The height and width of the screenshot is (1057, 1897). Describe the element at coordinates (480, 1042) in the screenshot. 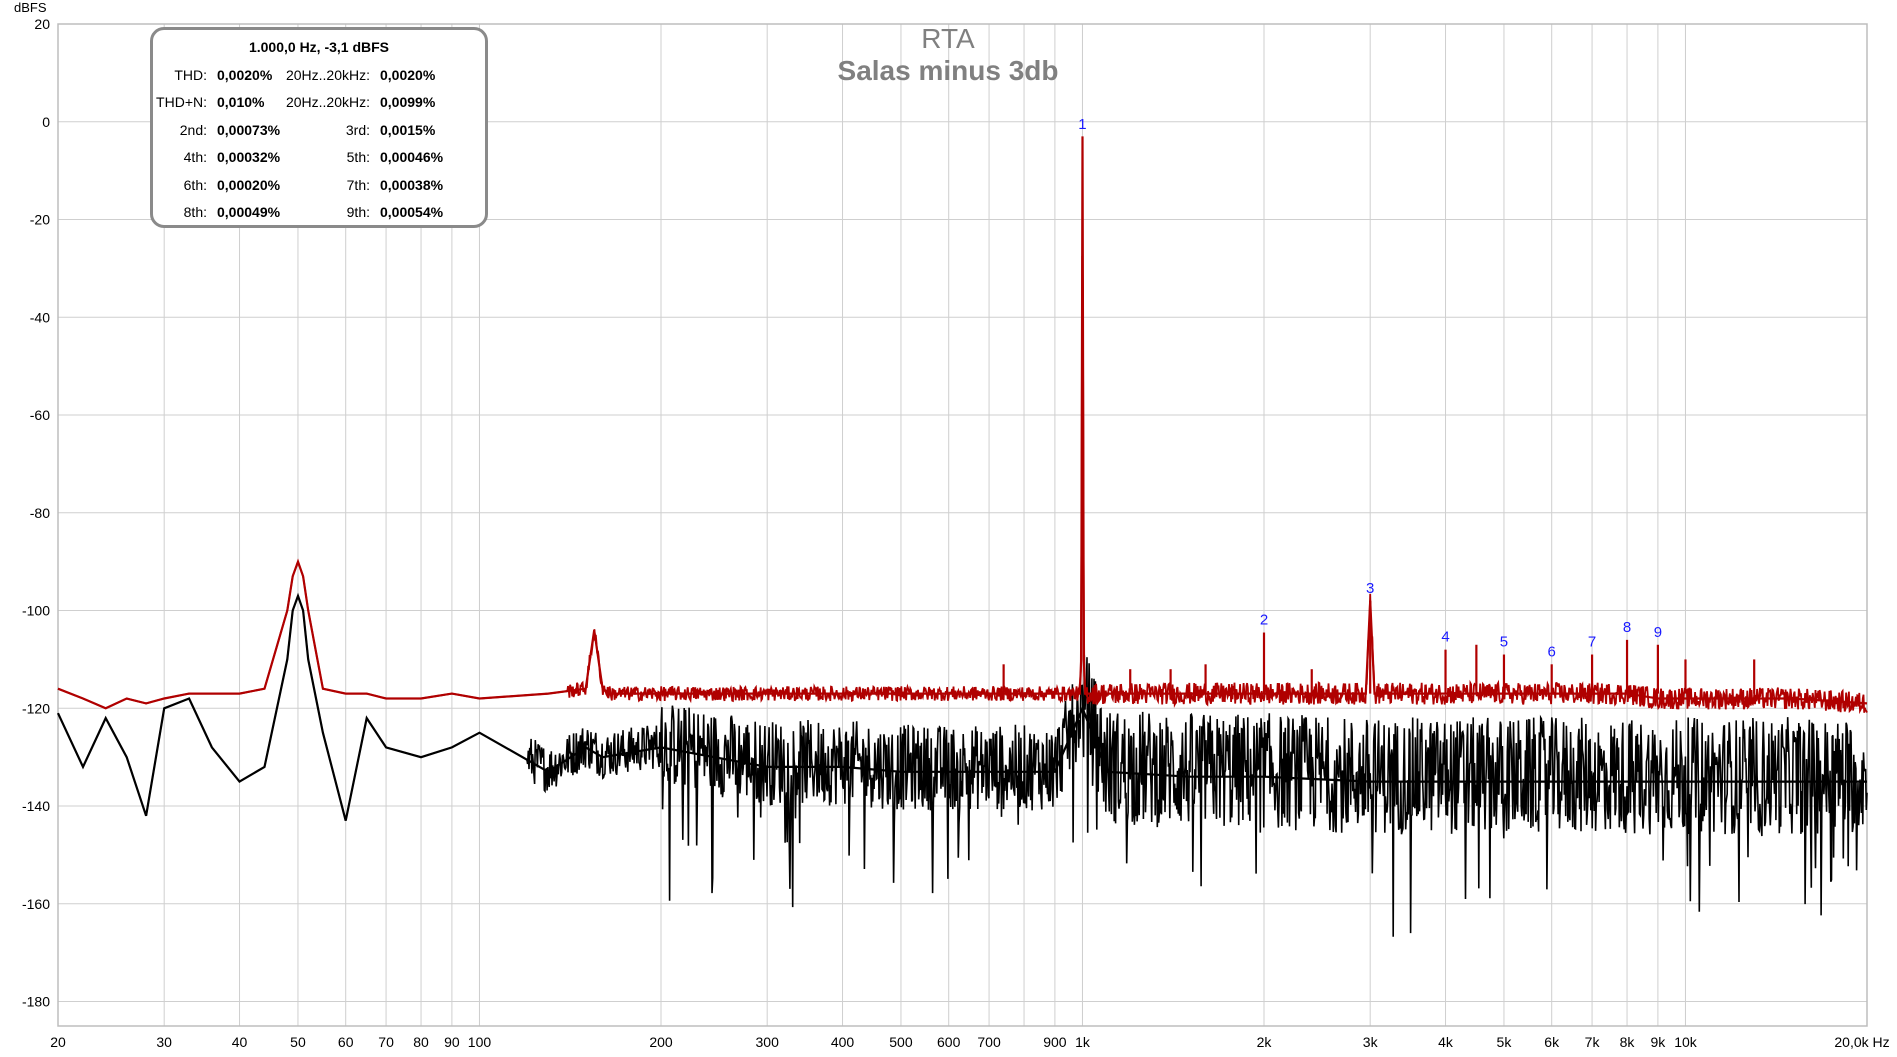

I see `x-tick-label: 100` at that location.